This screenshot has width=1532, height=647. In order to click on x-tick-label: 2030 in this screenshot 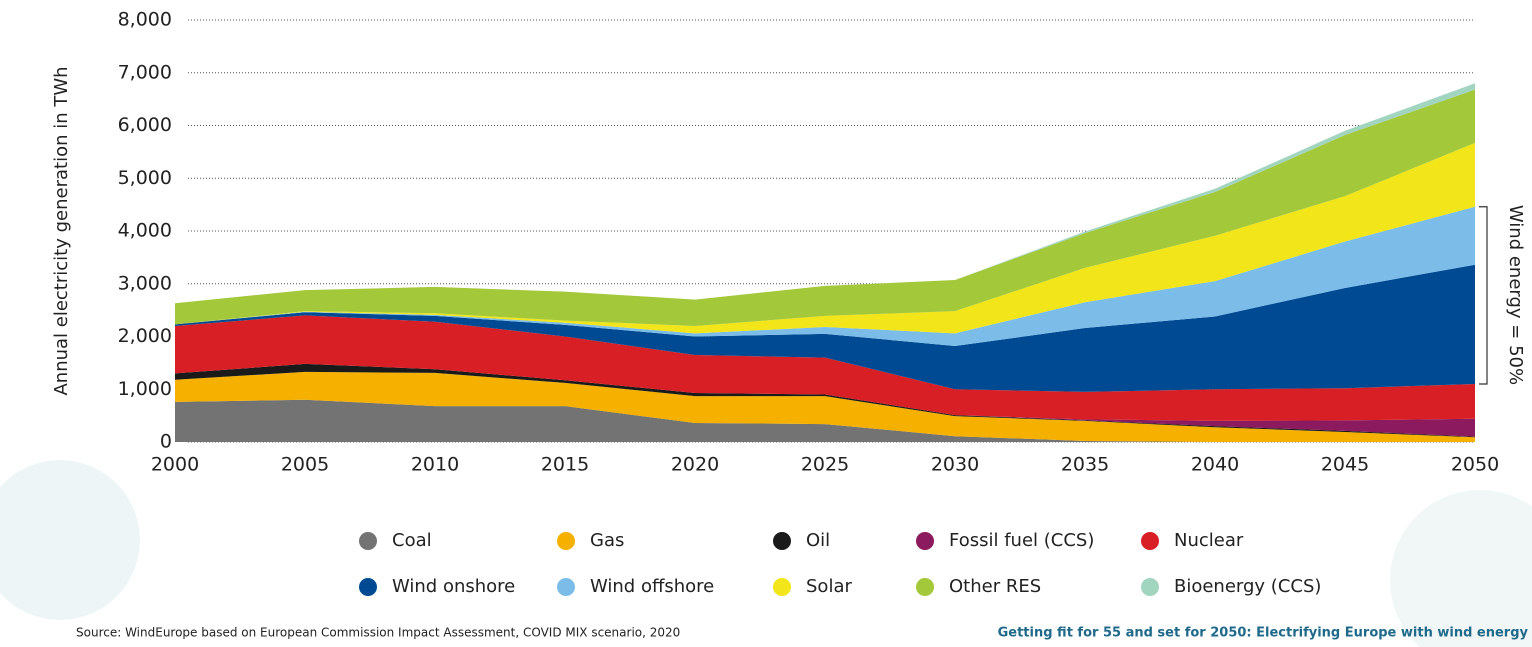, I will do `click(955, 465)`.